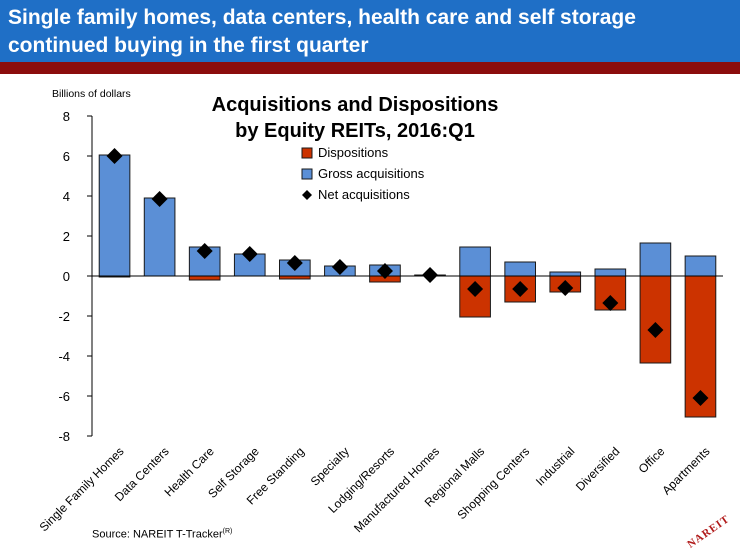  I want to click on svg-text: NAREIT, so click(708, 531).